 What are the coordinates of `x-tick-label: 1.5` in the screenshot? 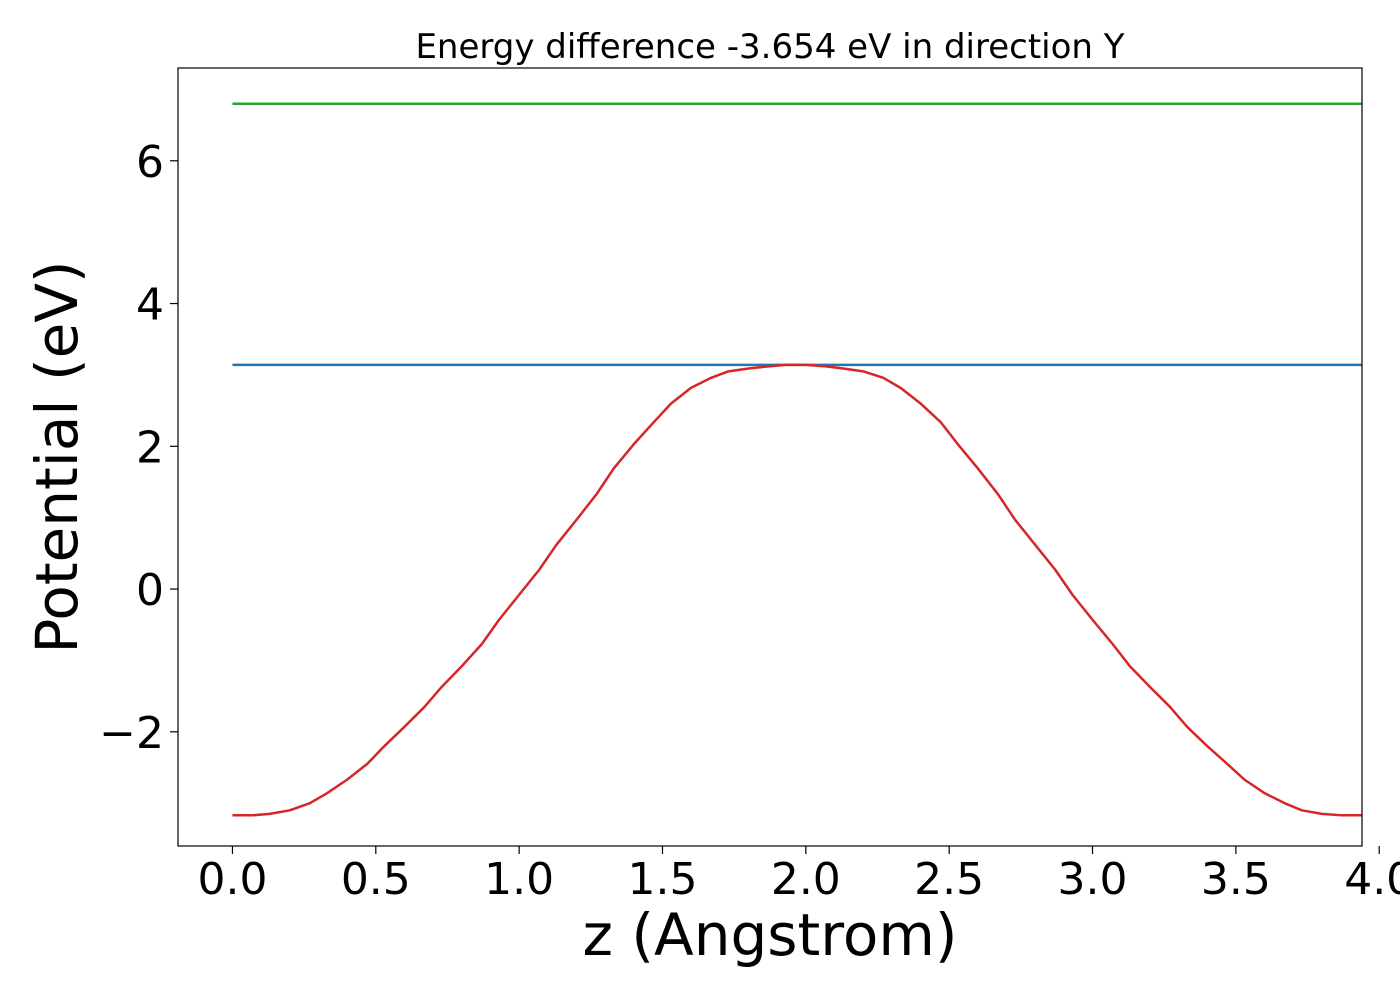 It's located at (663, 879).